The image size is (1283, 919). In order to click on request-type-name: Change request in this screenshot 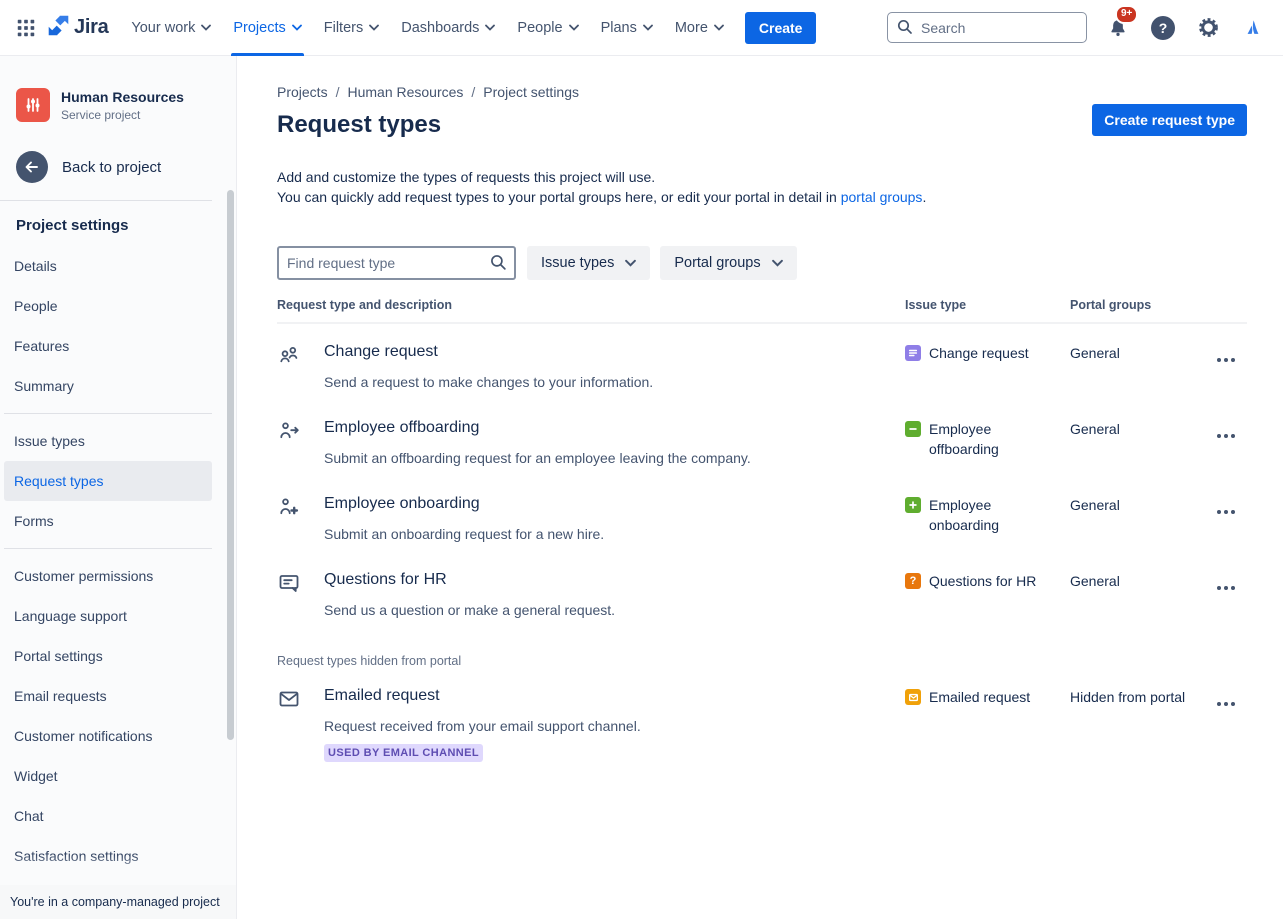, I will do `click(381, 351)`.